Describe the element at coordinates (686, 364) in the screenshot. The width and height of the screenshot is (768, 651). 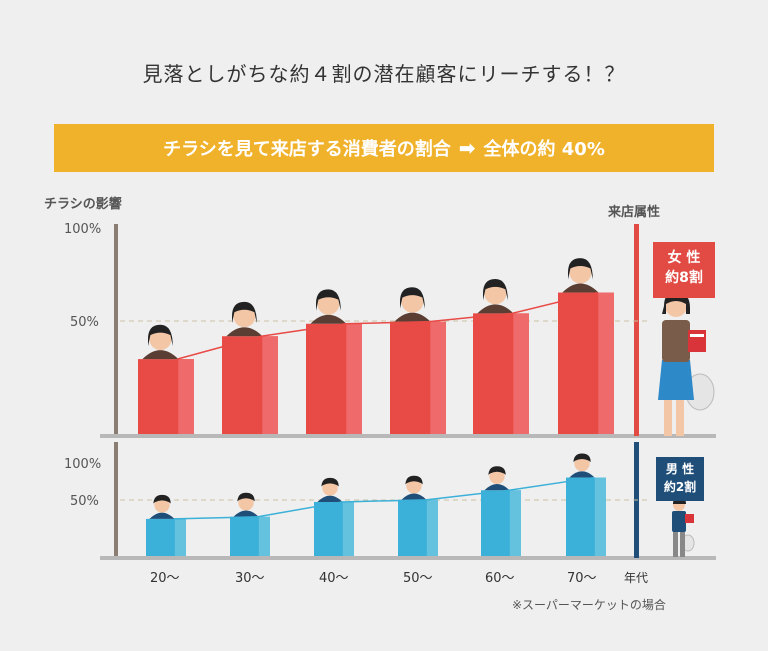
I see `woman-shopper-icon` at that location.